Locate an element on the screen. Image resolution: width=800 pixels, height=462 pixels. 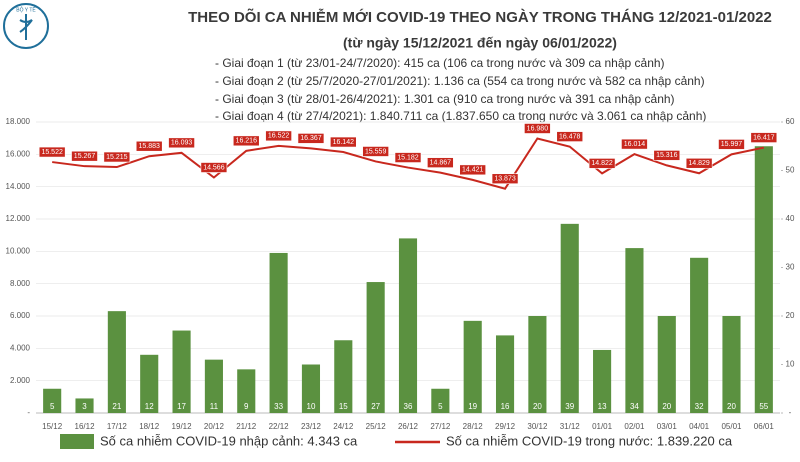
x-tick-label: 16/12 is located at coordinates (85, 426).